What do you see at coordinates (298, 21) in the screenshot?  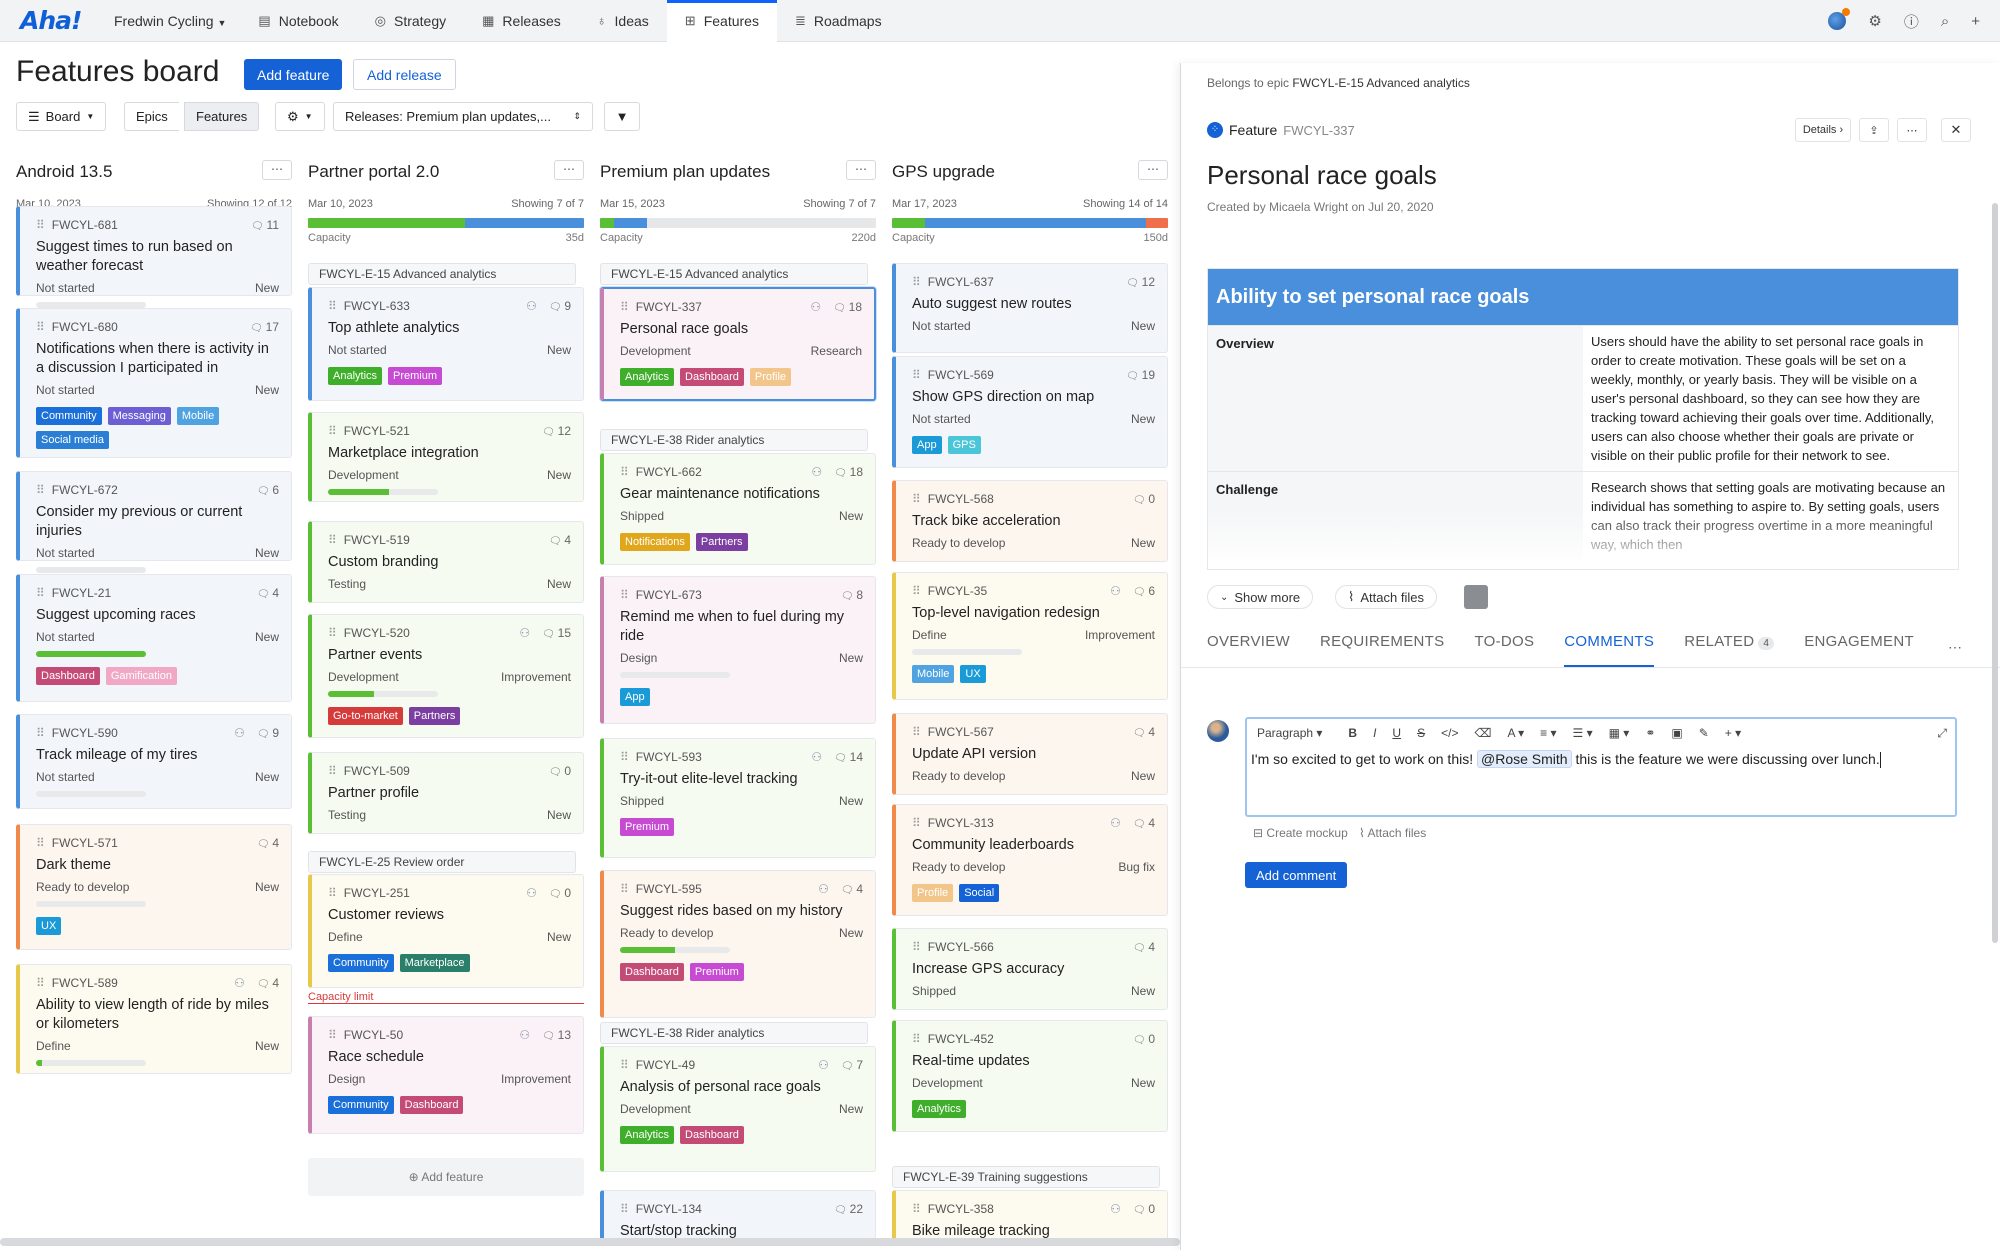 I see `nav-item-notebook: ▤ Notebook` at bounding box center [298, 21].